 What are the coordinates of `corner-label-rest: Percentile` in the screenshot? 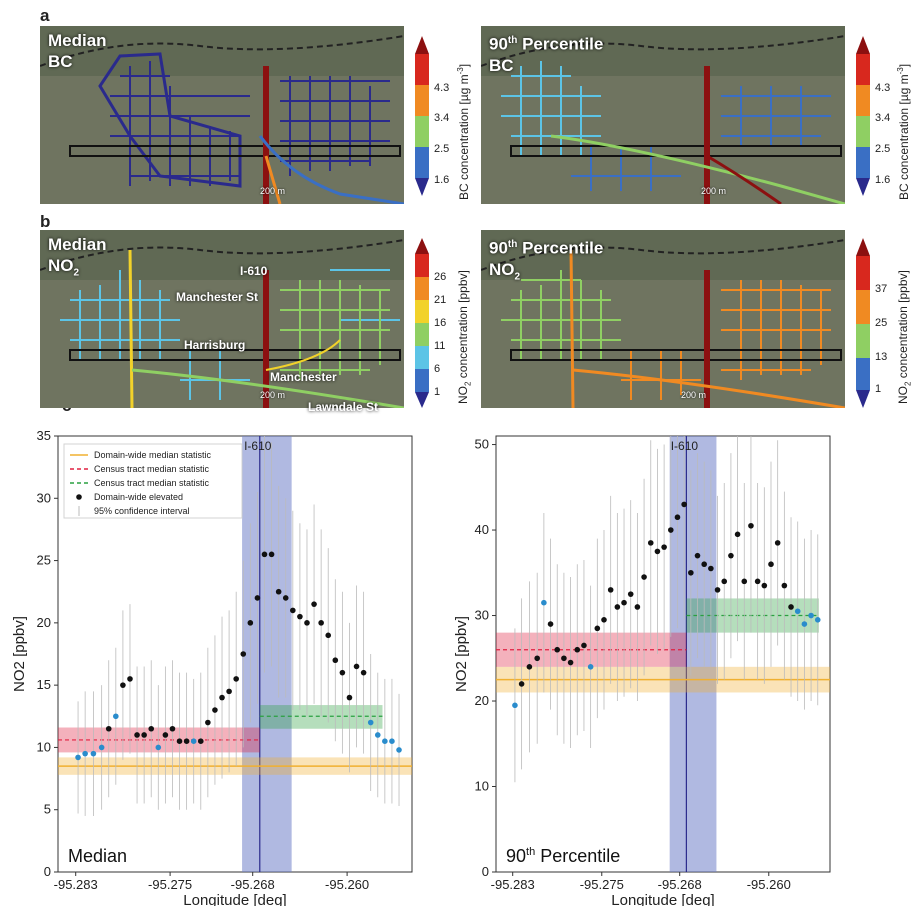 It's located at (577, 856).